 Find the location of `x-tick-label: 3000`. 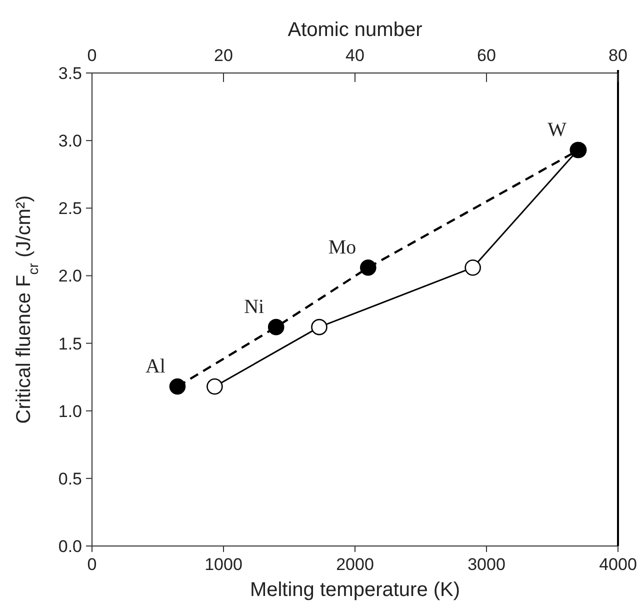

x-tick-label: 3000 is located at coordinates (487, 564).